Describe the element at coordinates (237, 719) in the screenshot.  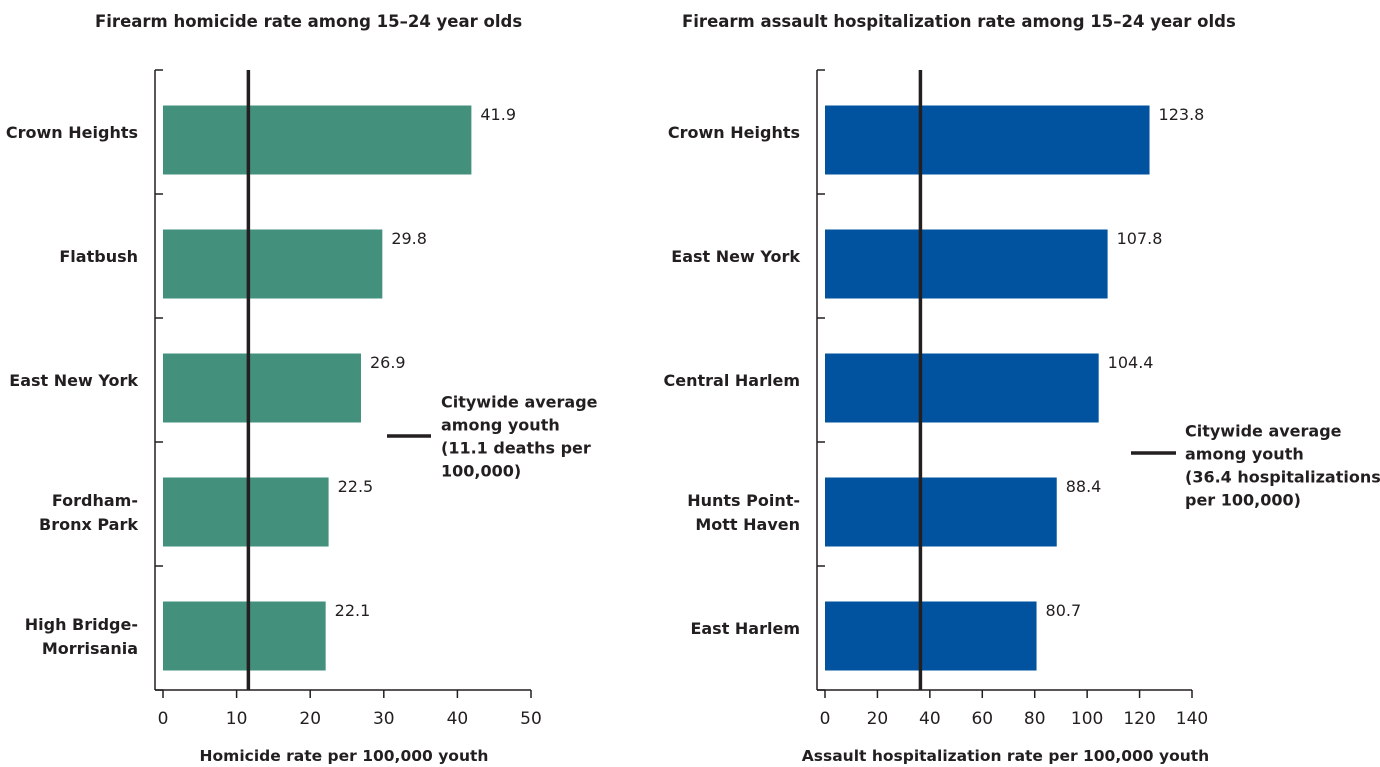
I see `x-tick-label: 10` at that location.